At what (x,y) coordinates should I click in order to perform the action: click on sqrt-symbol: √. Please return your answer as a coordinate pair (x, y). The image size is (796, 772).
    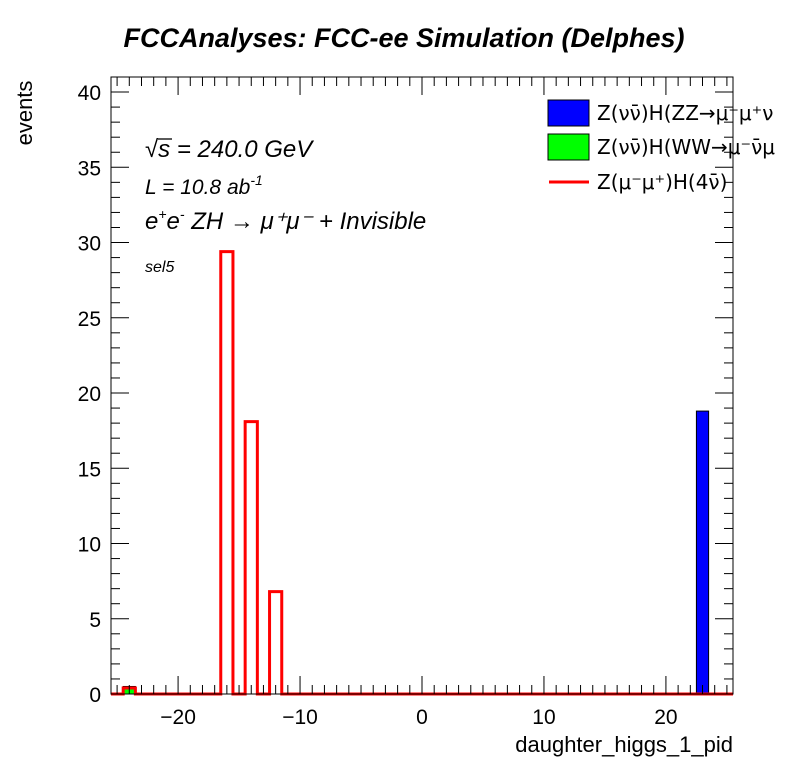
    Looking at the image, I should click on (152, 149).